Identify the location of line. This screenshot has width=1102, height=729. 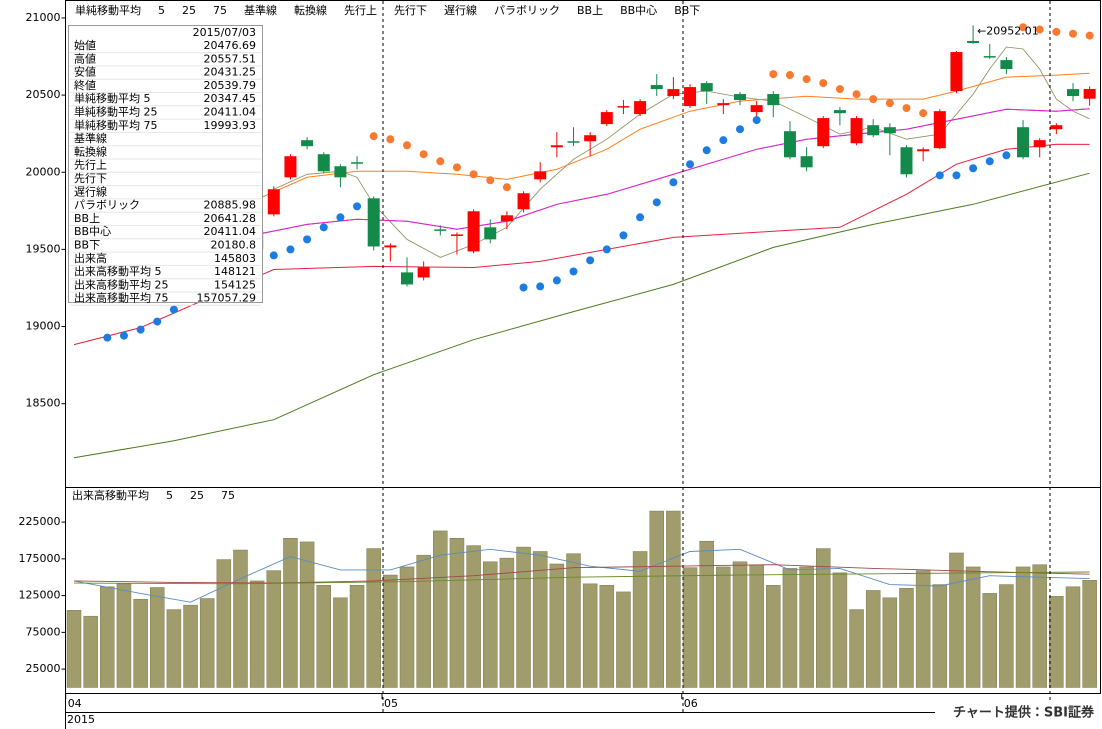
(673, 136).